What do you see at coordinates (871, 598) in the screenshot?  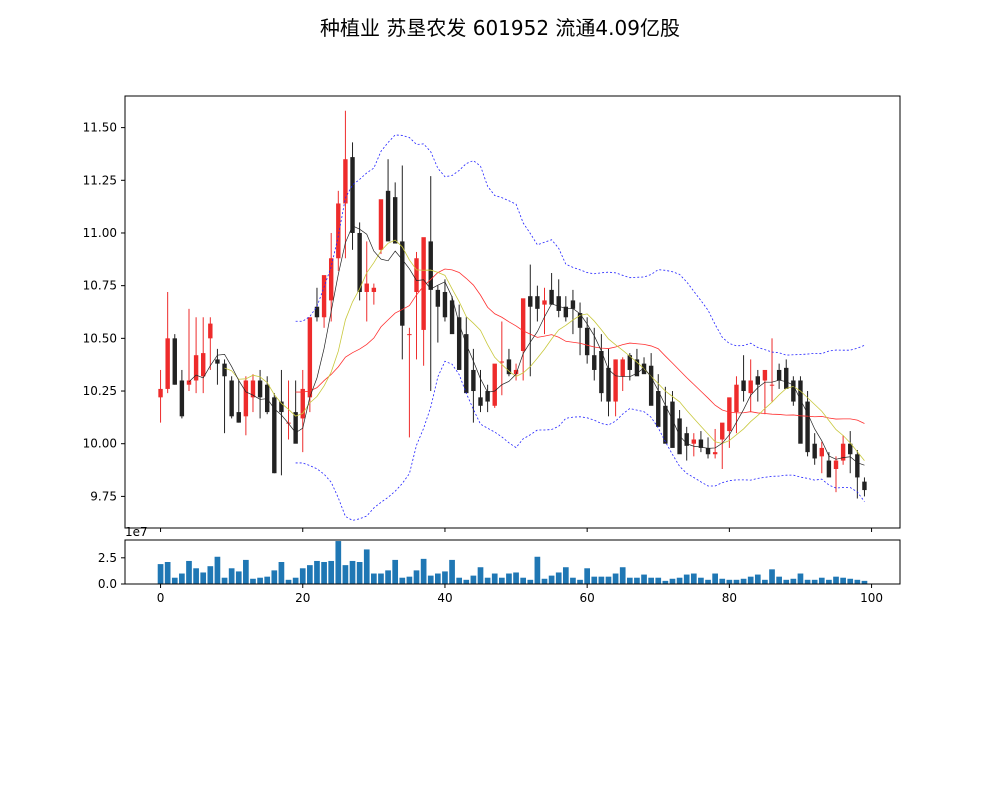 I see `x-tick-label: 100` at bounding box center [871, 598].